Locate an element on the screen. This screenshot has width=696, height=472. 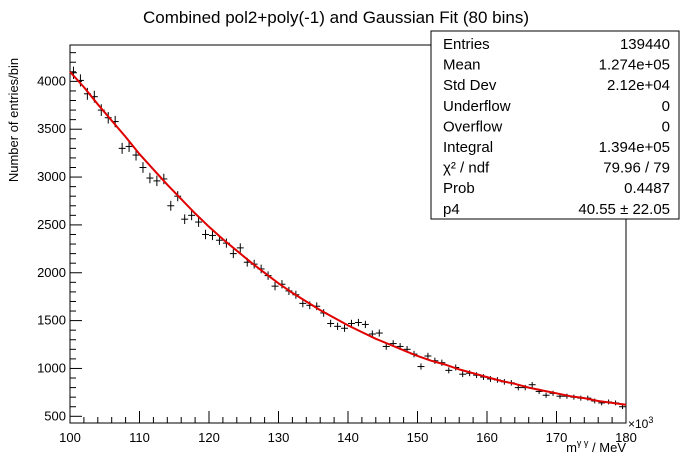
x-axis: 100 110 120 130 140 150 160 170 180 is located at coordinates (348, 428).